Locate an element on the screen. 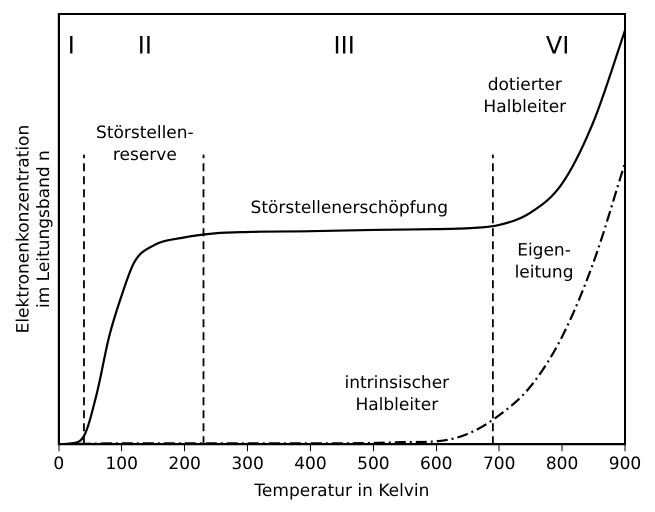  x-tick-label: 0 is located at coordinates (58, 464).